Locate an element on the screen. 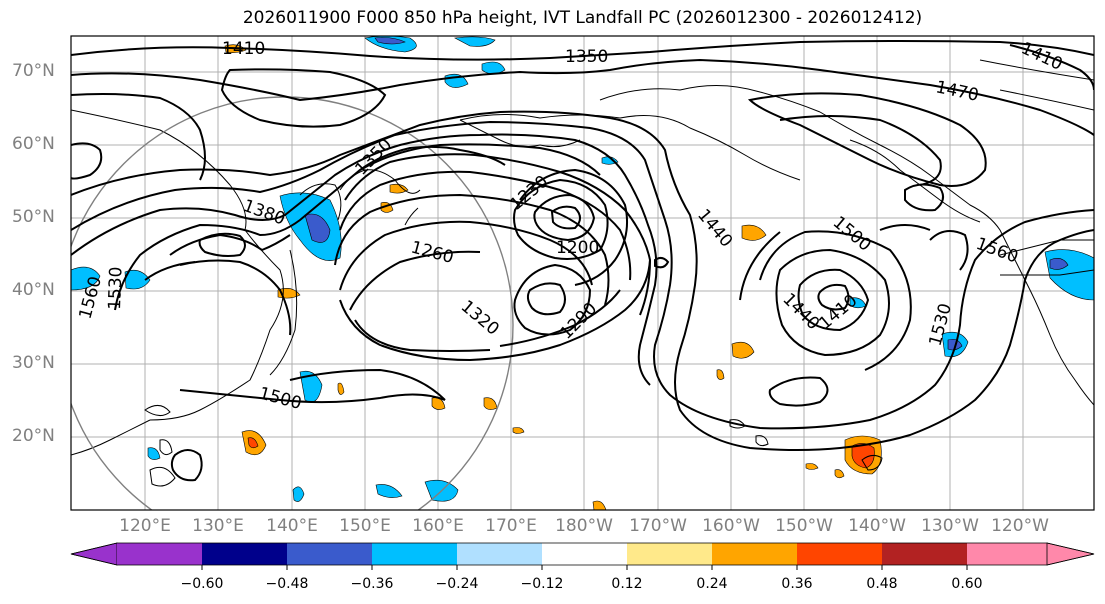  lat-label-30n: 30°N is located at coordinates (33, 363).